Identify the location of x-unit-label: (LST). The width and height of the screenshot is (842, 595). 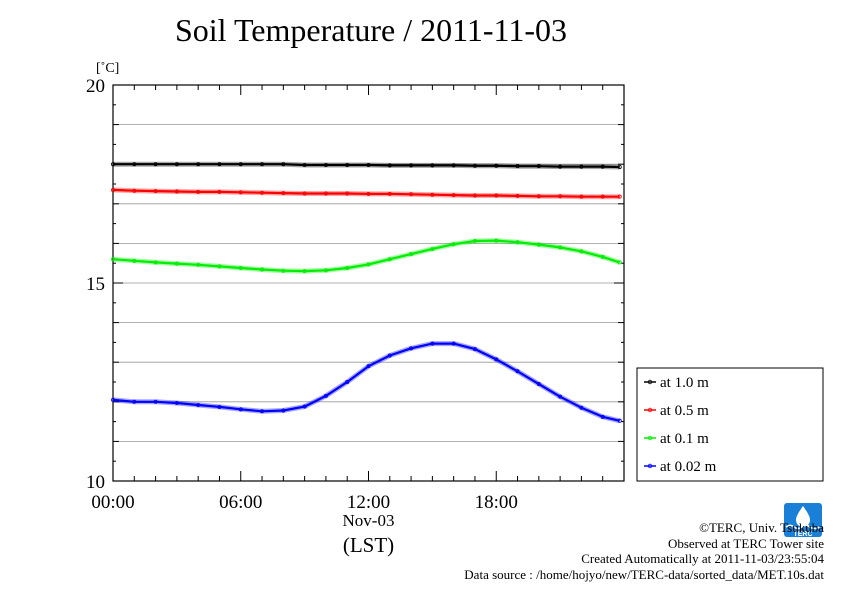
(368, 545).